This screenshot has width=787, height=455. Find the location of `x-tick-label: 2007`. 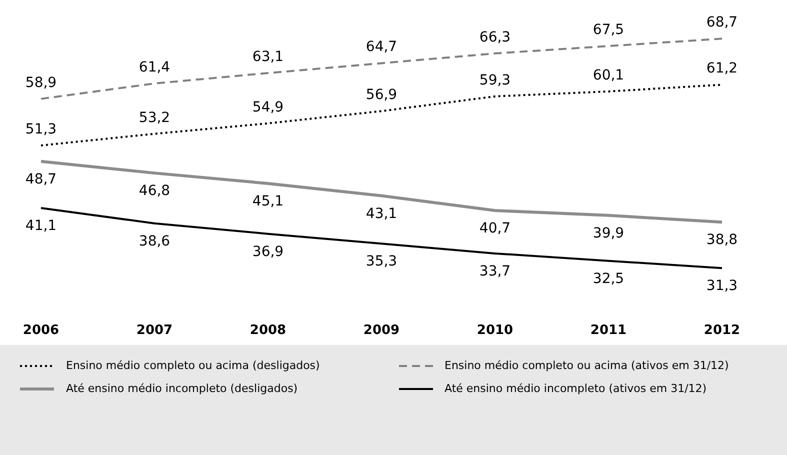

x-tick-label: 2007 is located at coordinates (154, 330).